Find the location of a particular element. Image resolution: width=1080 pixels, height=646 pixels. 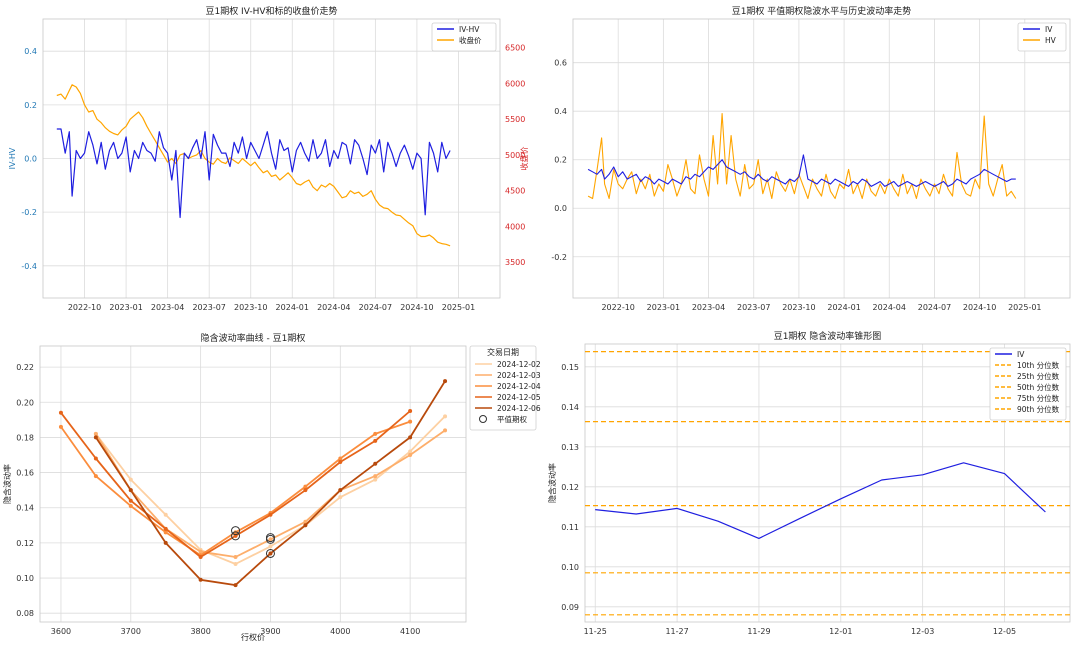

chart3-x-tick-label: 4000 is located at coordinates (340, 631).